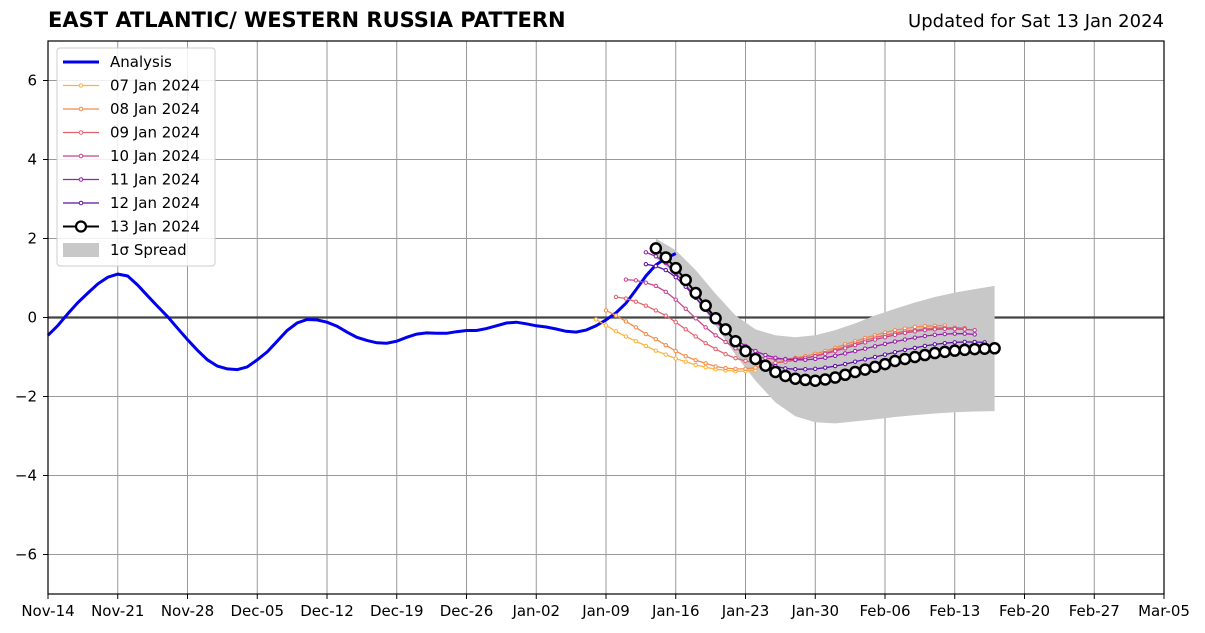 This screenshot has width=1205, height=633. Describe the element at coordinates (141, 62) in the screenshot. I see `legend-label: Analysis` at that location.